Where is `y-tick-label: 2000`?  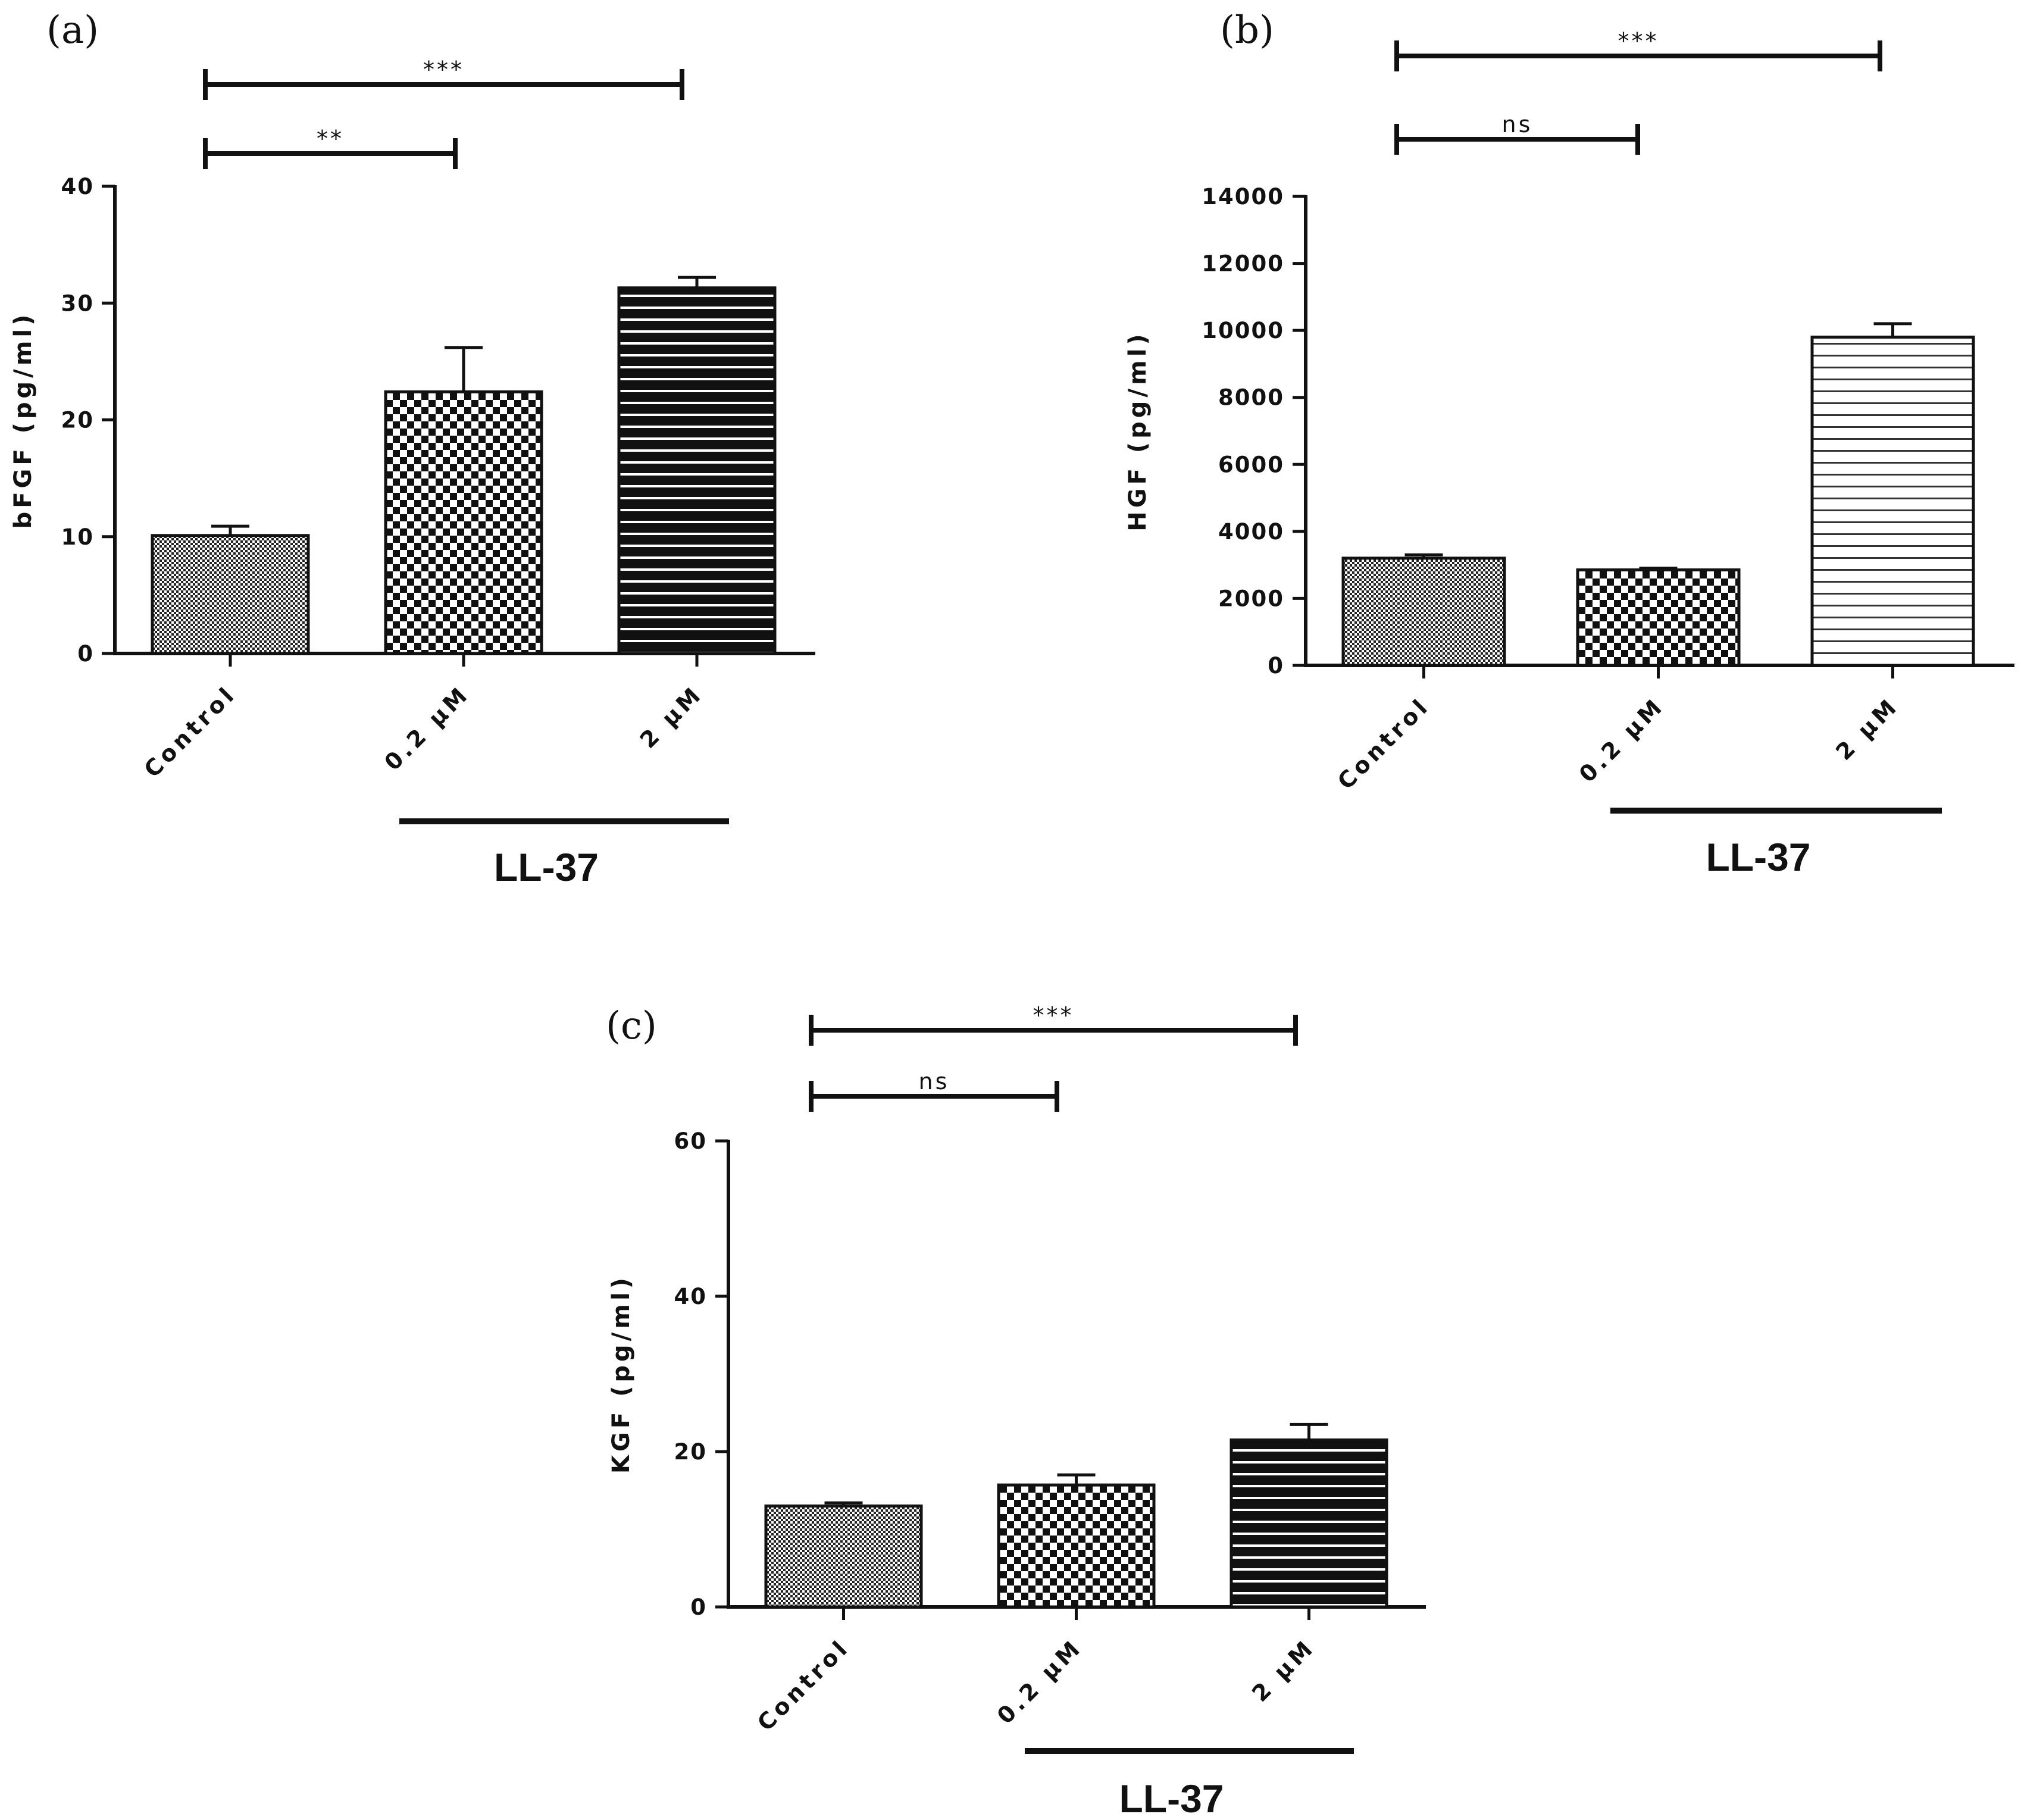 y-tick-label: 2000 is located at coordinates (1251, 598).